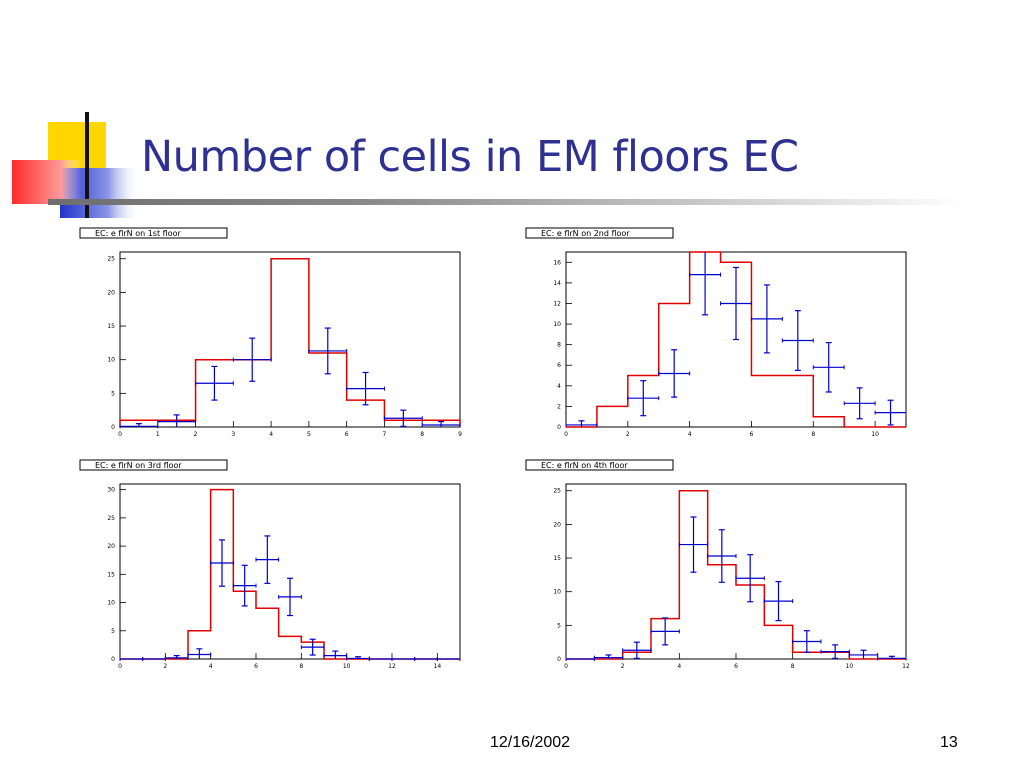  I want to click on x-tick-label: 12, so click(392, 666).